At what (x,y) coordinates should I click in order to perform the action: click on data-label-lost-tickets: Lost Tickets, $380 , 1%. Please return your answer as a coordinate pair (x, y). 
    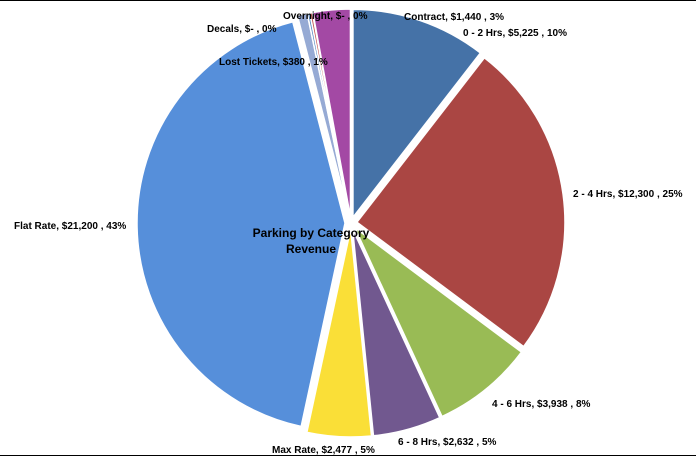
    Looking at the image, I should click on (273, 62).